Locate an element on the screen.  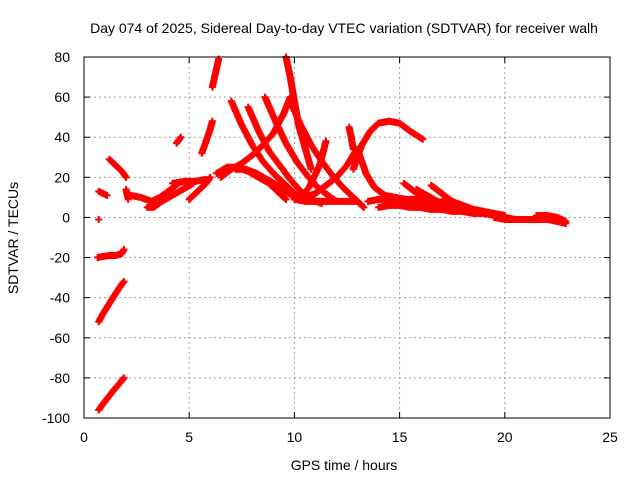
series-s01 is located at coordinates (111, 394).